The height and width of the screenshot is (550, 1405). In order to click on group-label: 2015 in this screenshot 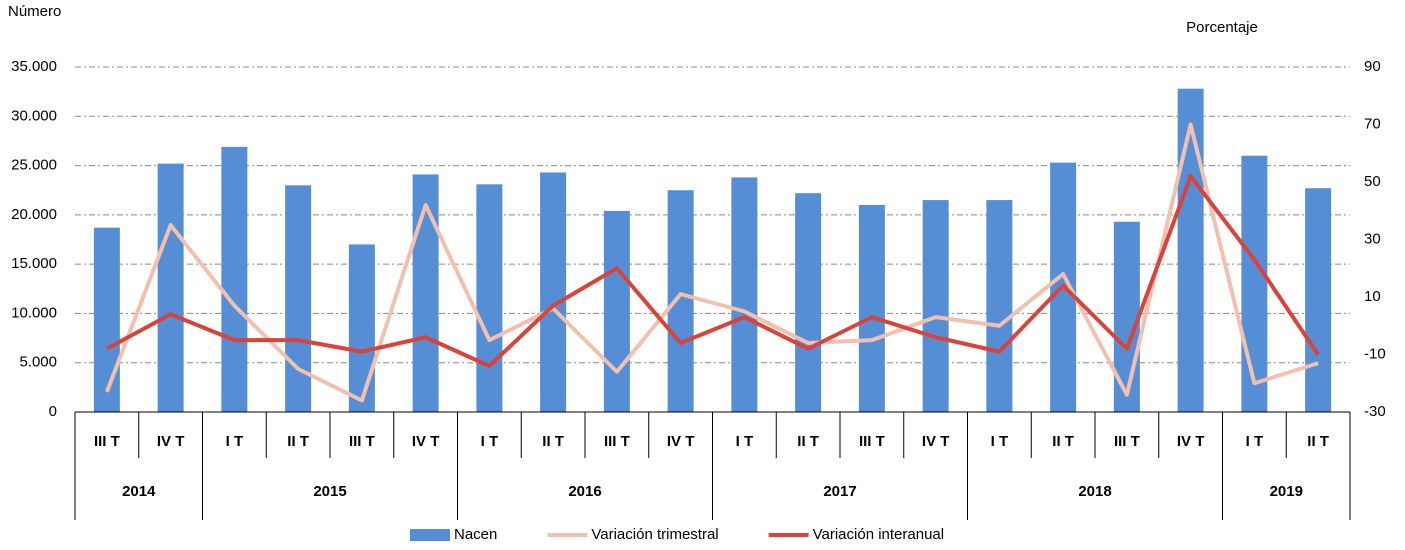, I will do `click(329, 491)`.